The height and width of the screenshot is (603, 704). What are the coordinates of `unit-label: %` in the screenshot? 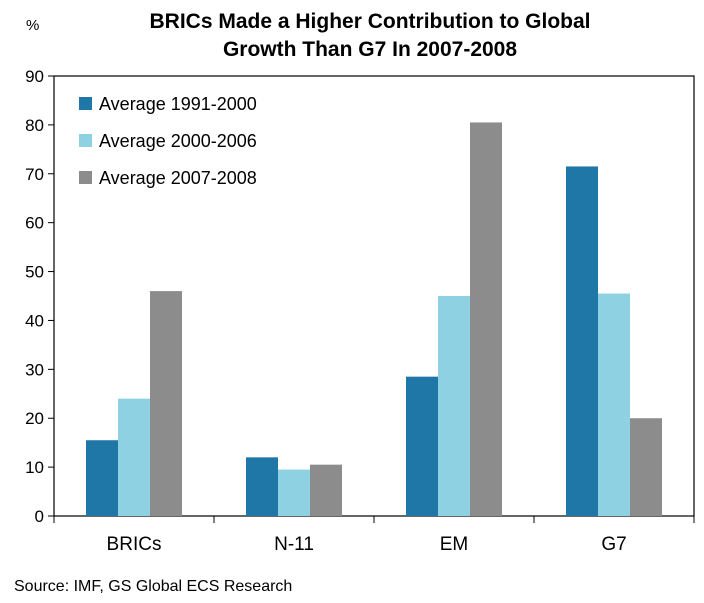 It's located at (32, 25).